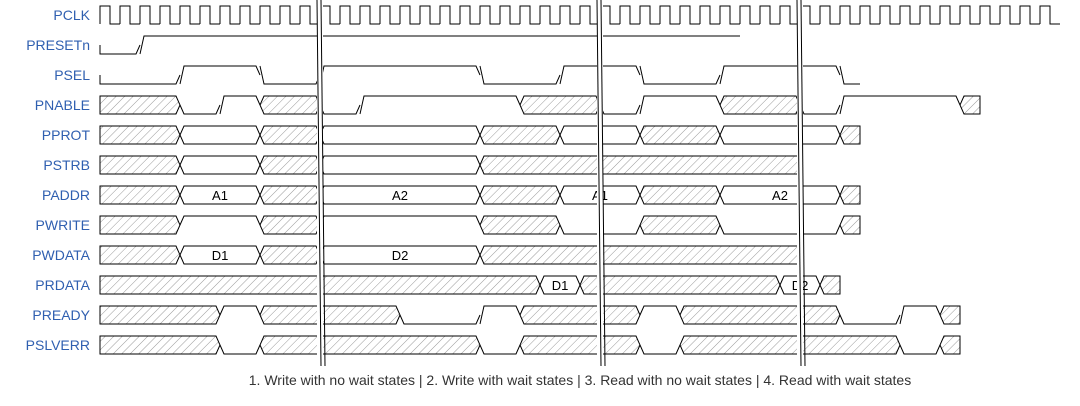 The height and width of the screenshot is (406, 1080). What do you see at coordinates (400, 255) in the screenshot?
I see `data-value-d2: D2` at bounding box center [400, 255].